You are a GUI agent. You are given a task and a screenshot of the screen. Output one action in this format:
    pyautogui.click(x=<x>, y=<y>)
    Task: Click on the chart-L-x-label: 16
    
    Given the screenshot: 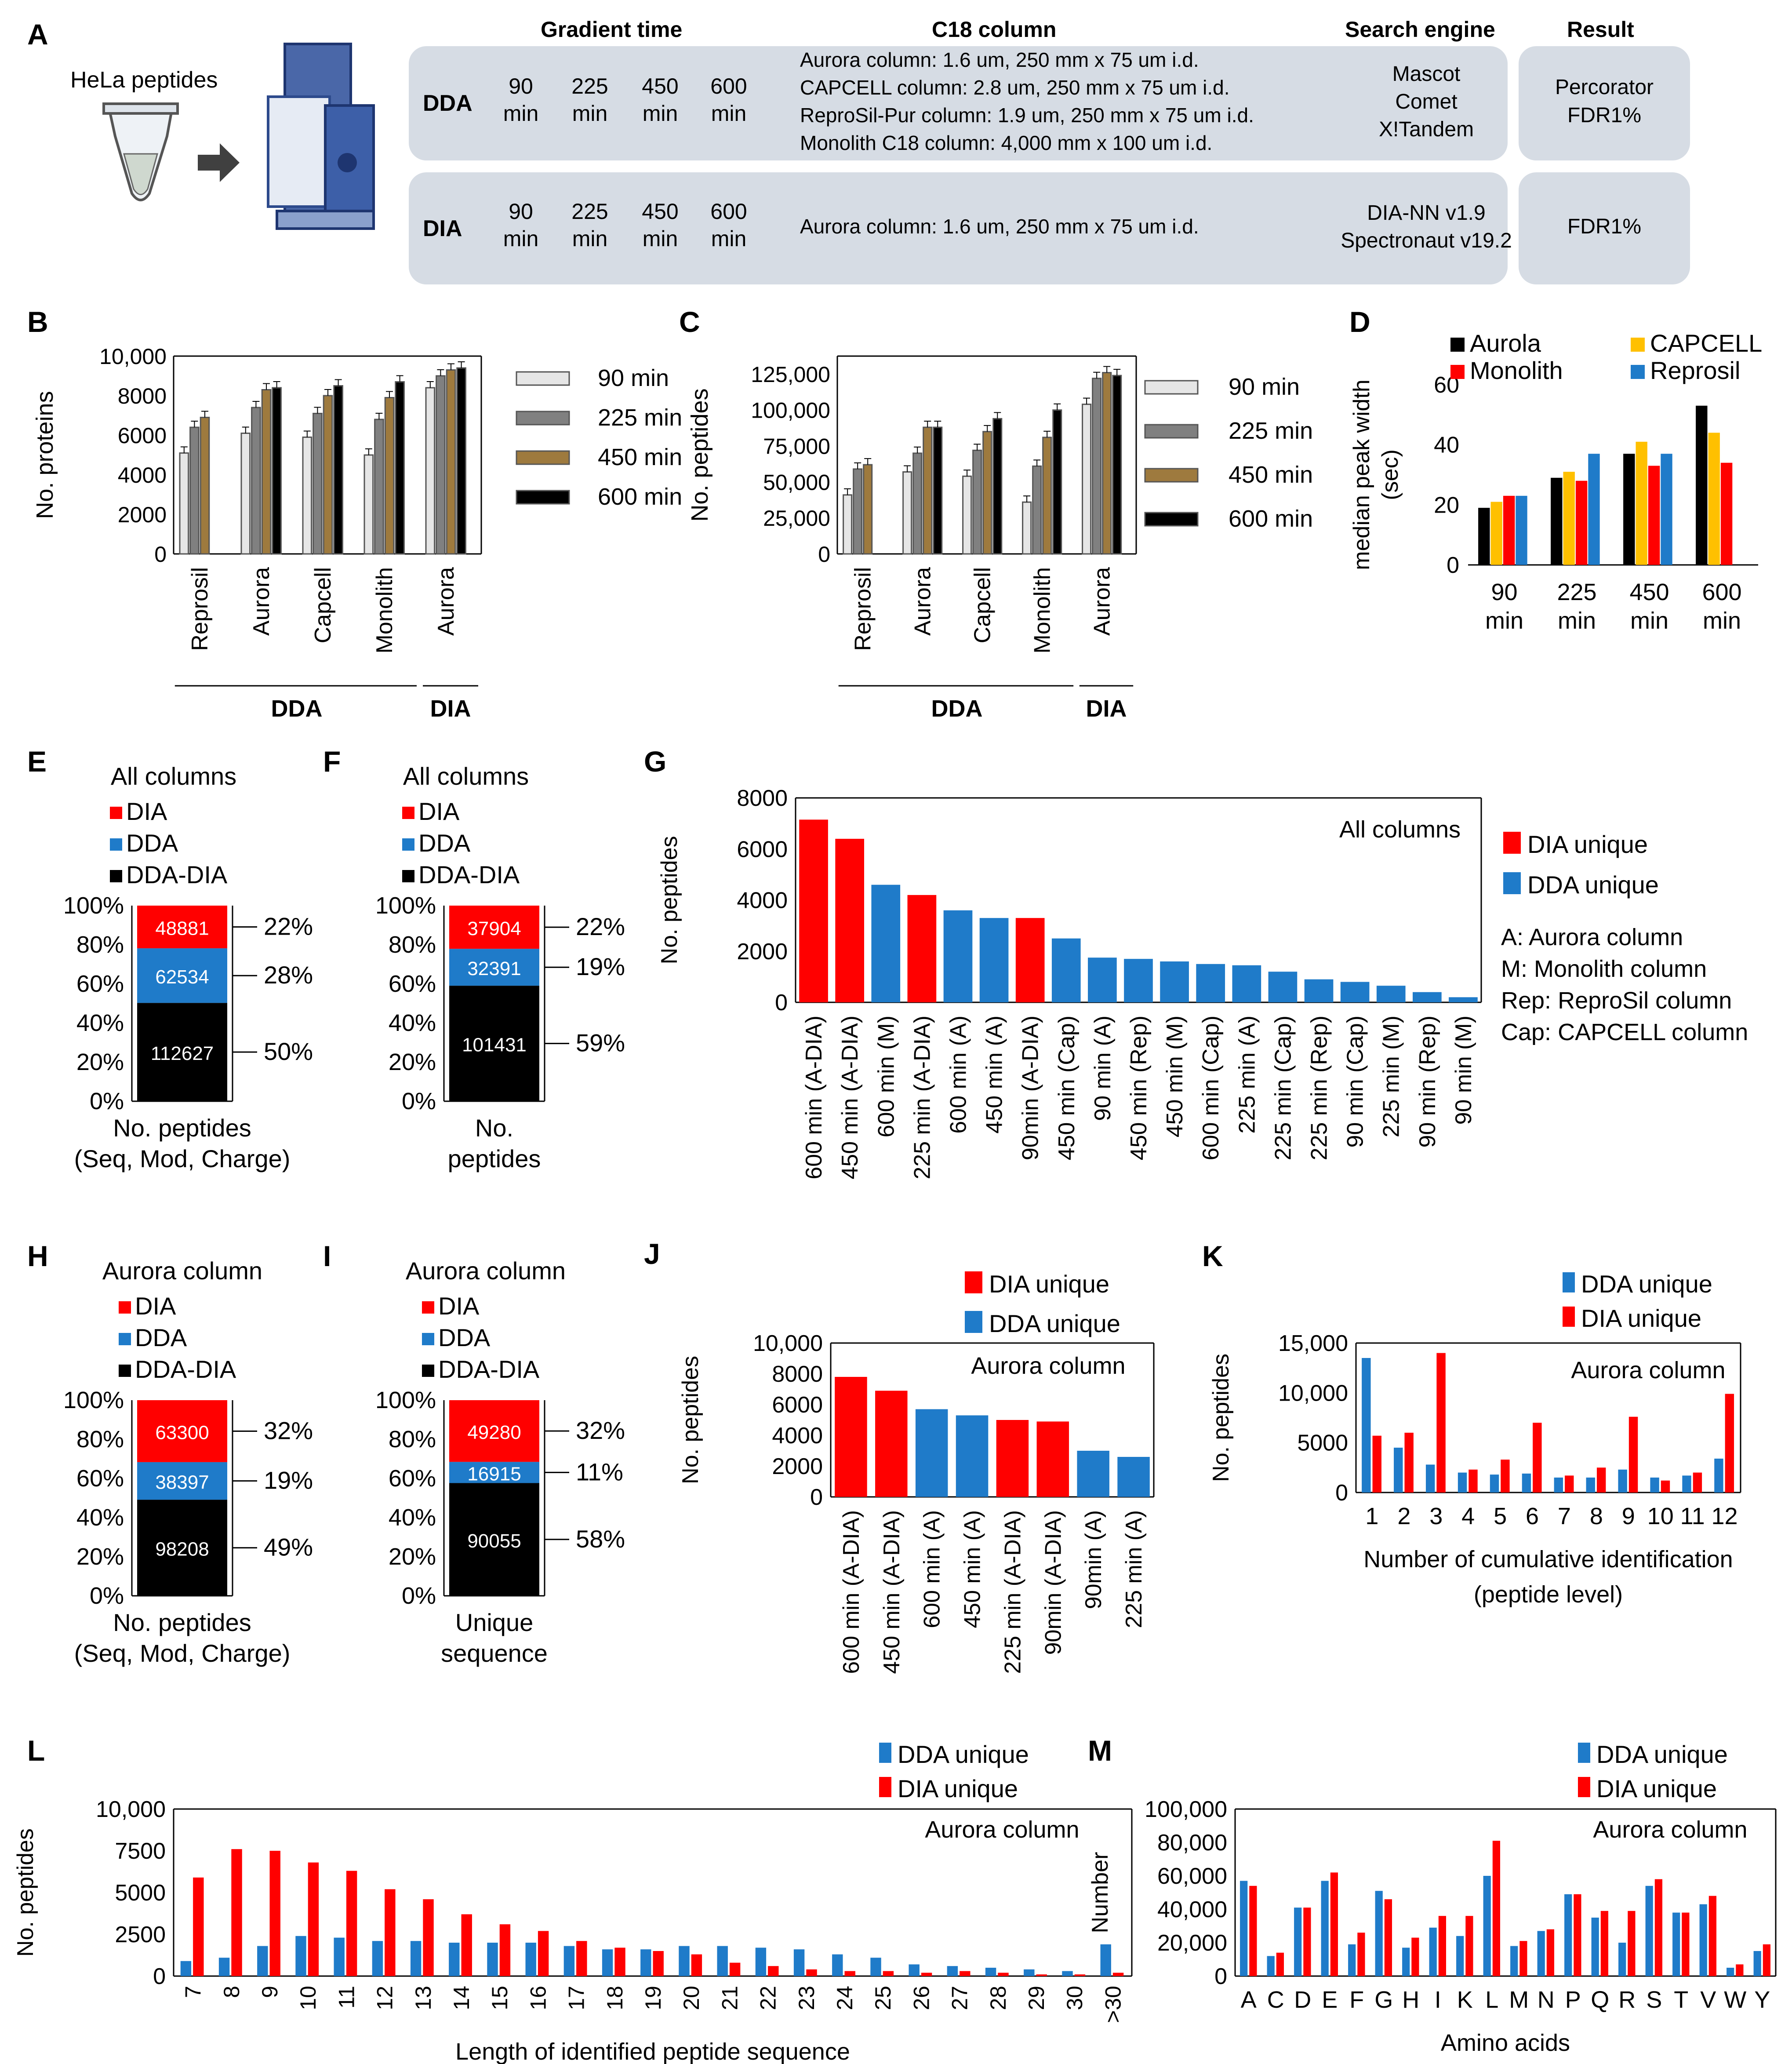 What is the action you would take?
    pyautogui.click(x=538, y=1998)
    